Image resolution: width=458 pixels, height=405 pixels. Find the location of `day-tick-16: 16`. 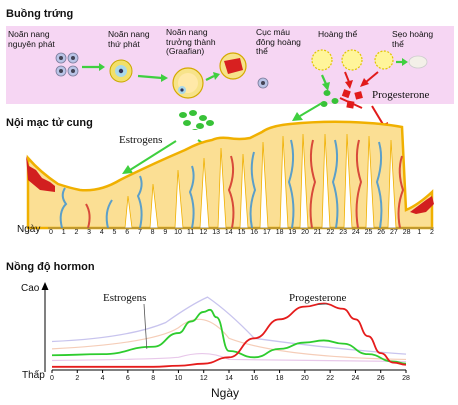

day-tick-16: 16 is located at coordinates (254, 232).